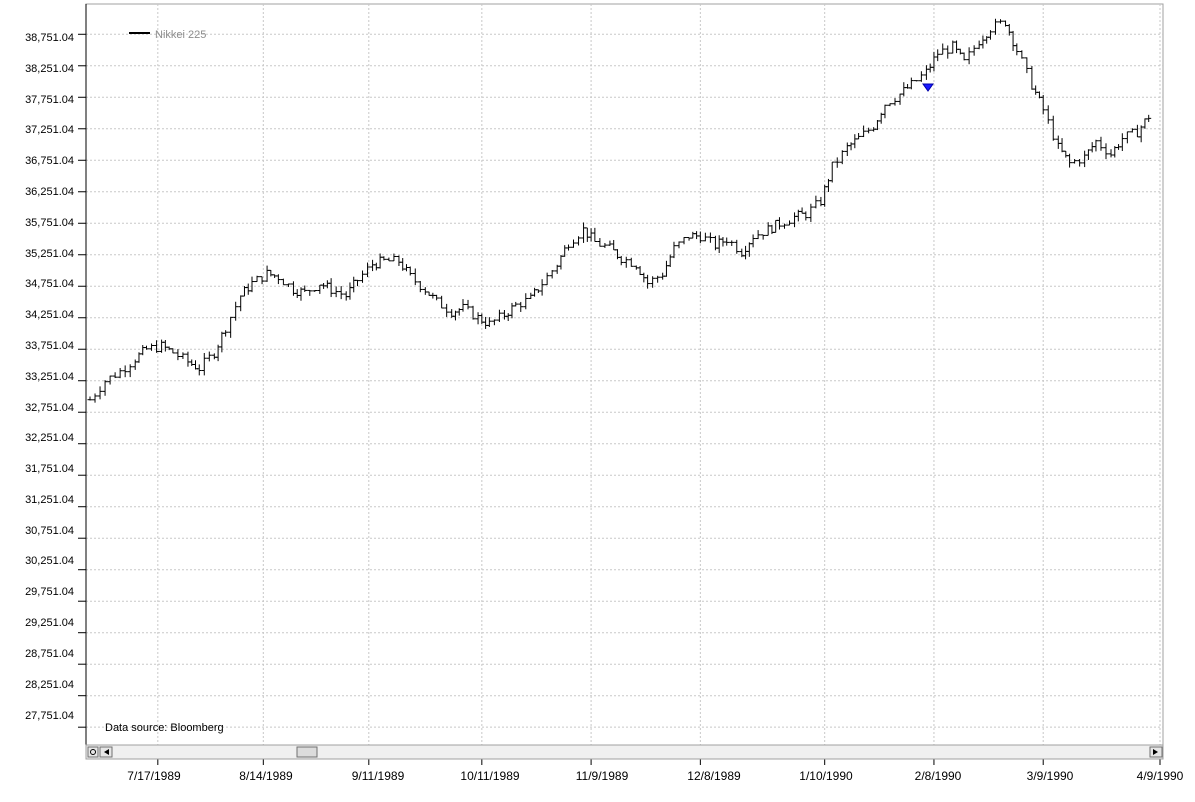 The height and width of the screenshot is (802, 1195). Describe the element at coordinates (714, 776) in the screenshot. I see `x-tick-label: 12/8/1989` at that location.